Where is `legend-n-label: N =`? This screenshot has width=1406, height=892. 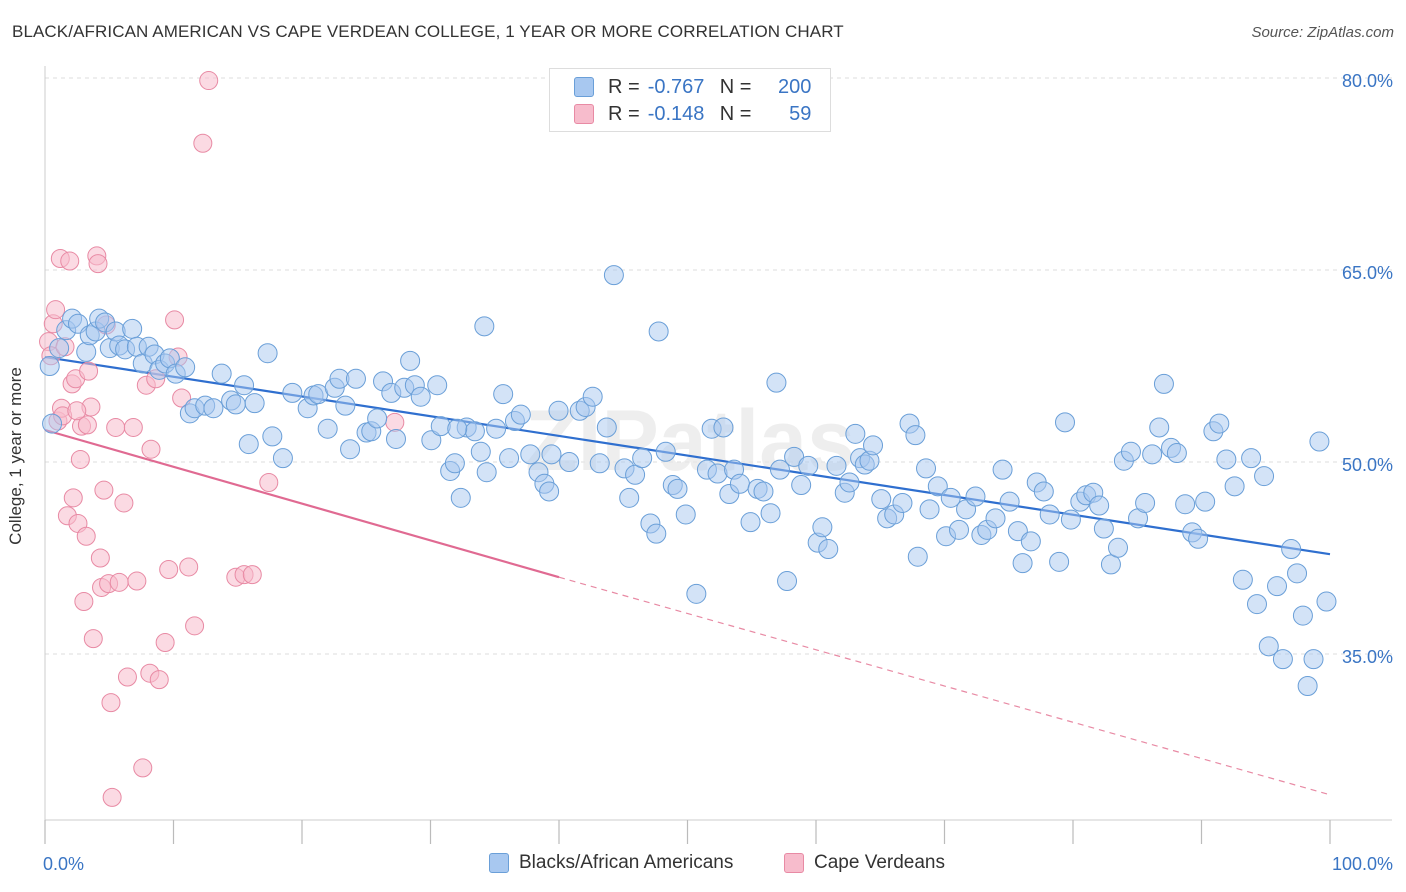
legend-n-label: N = is located at coordinates (735, 113).